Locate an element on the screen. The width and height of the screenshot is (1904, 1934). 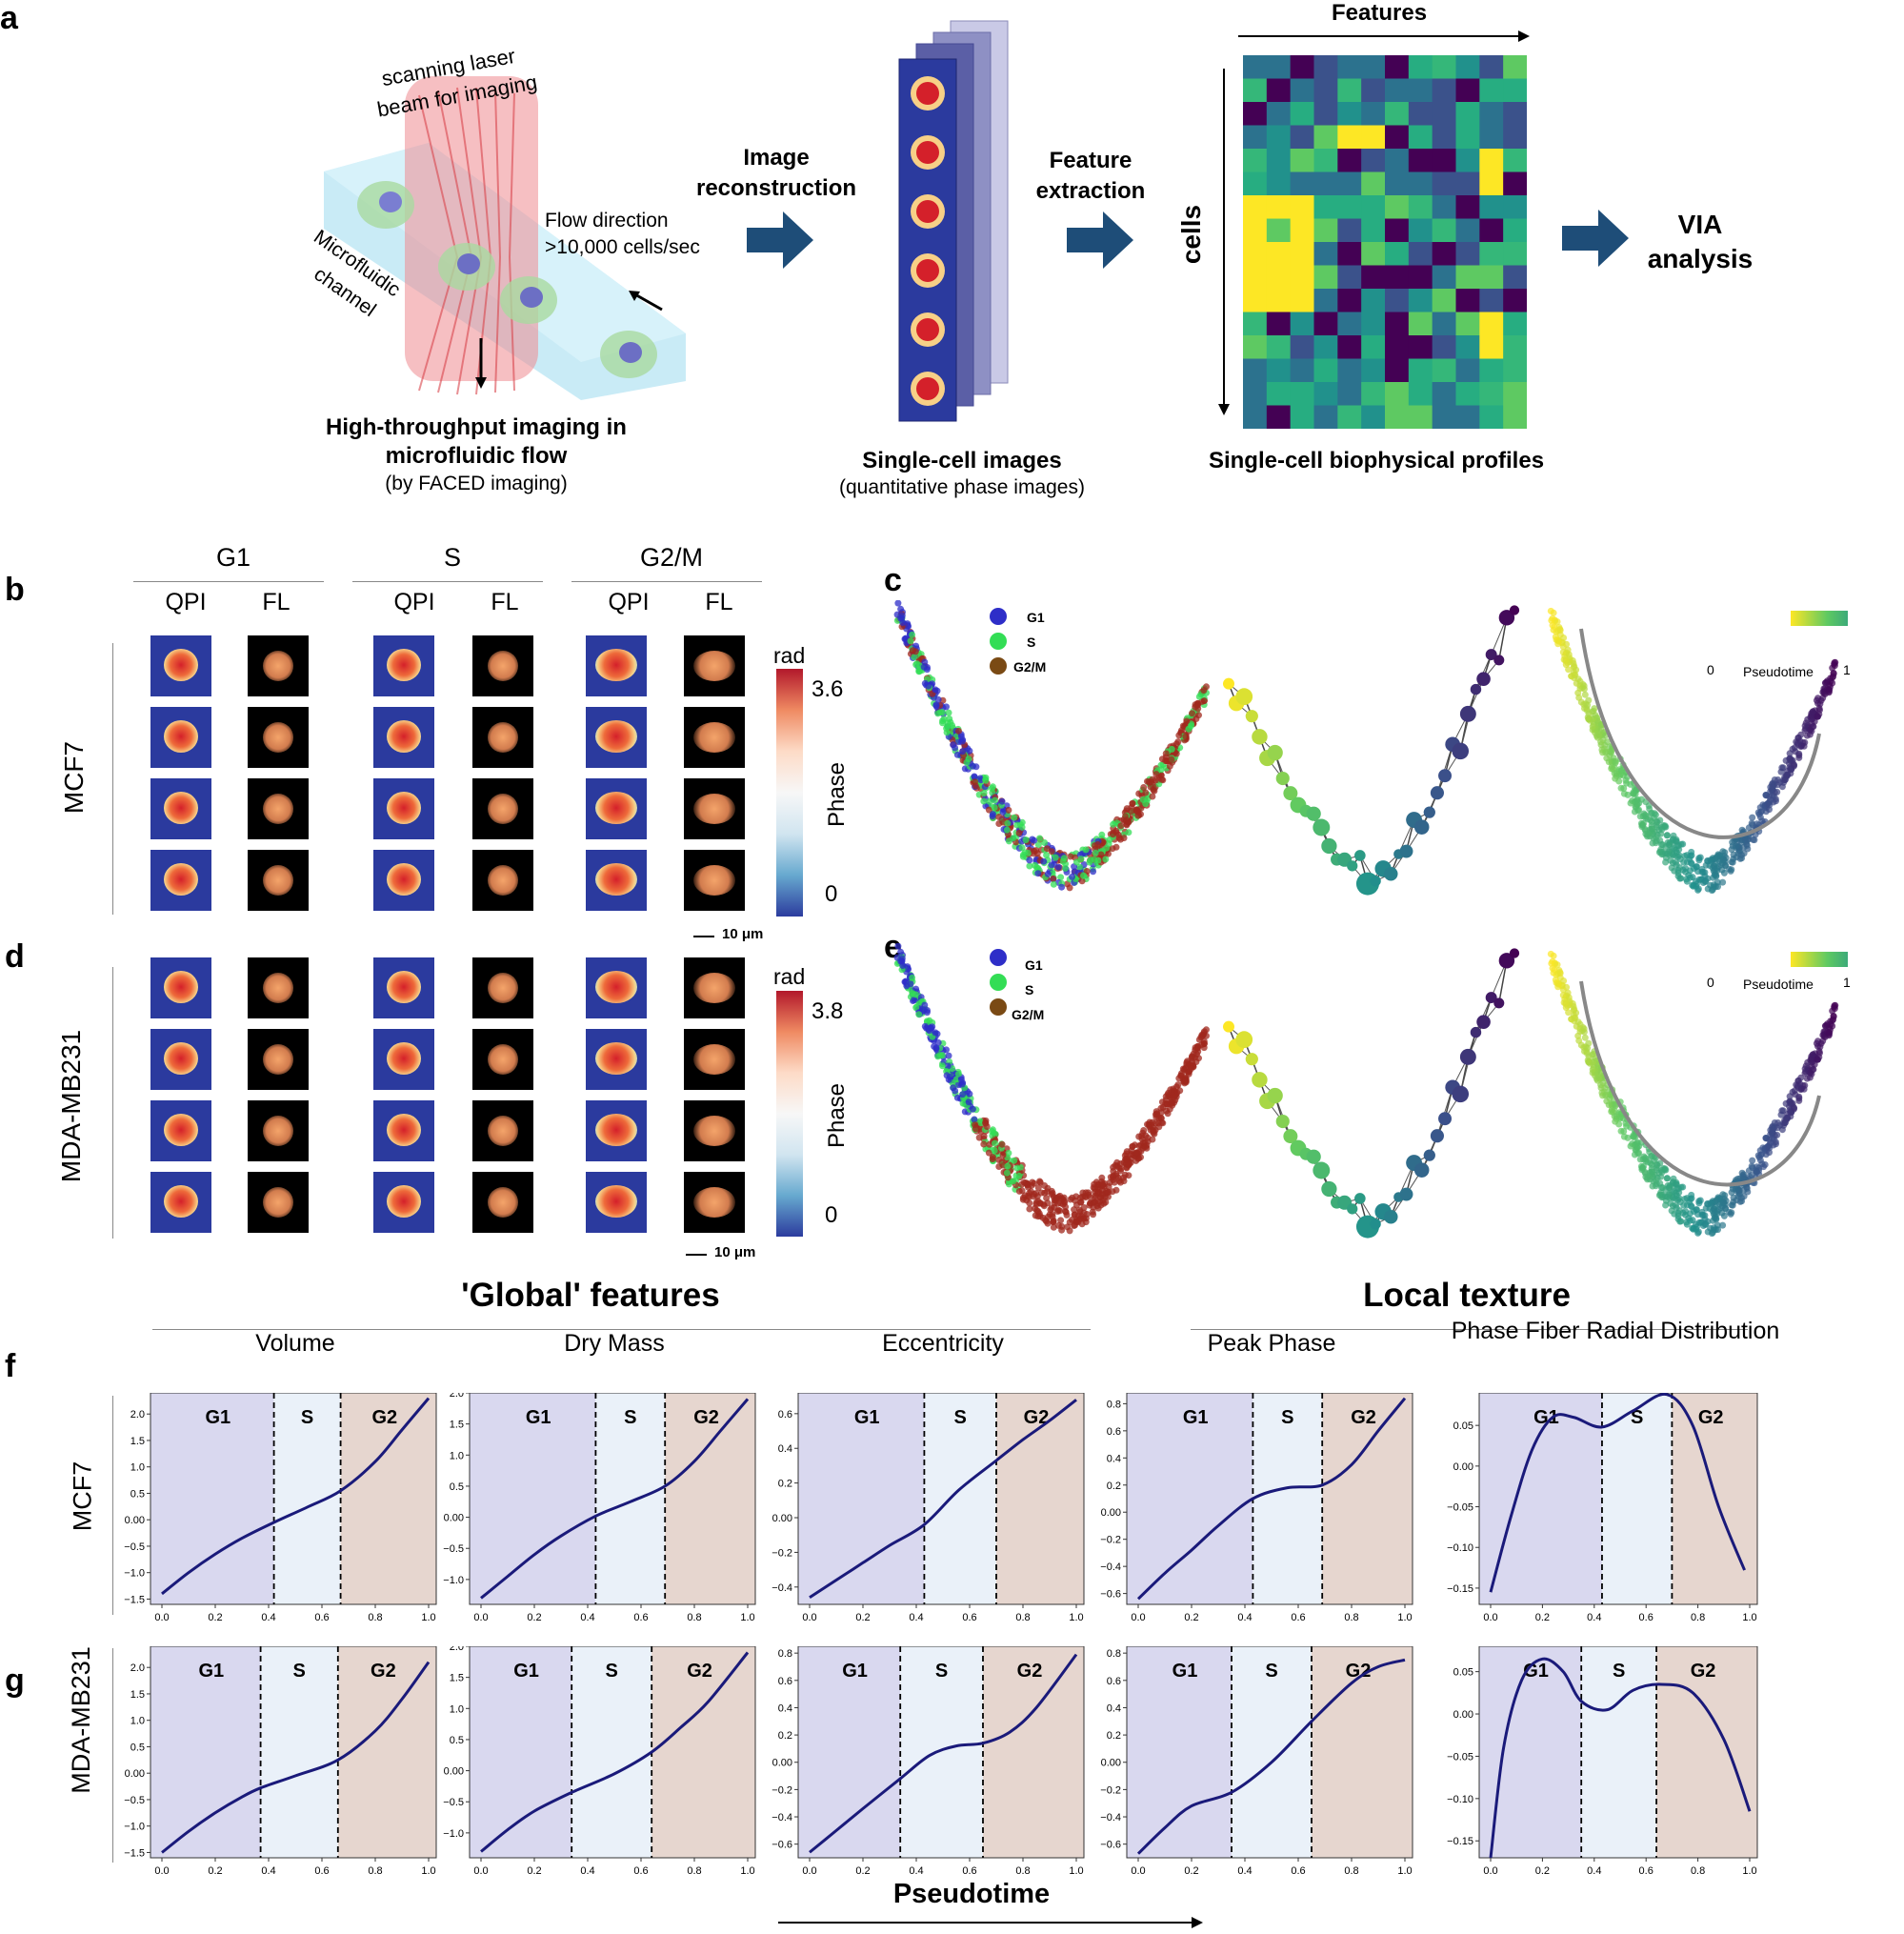
feature-trend-line is located at coordinates (943, 1499).